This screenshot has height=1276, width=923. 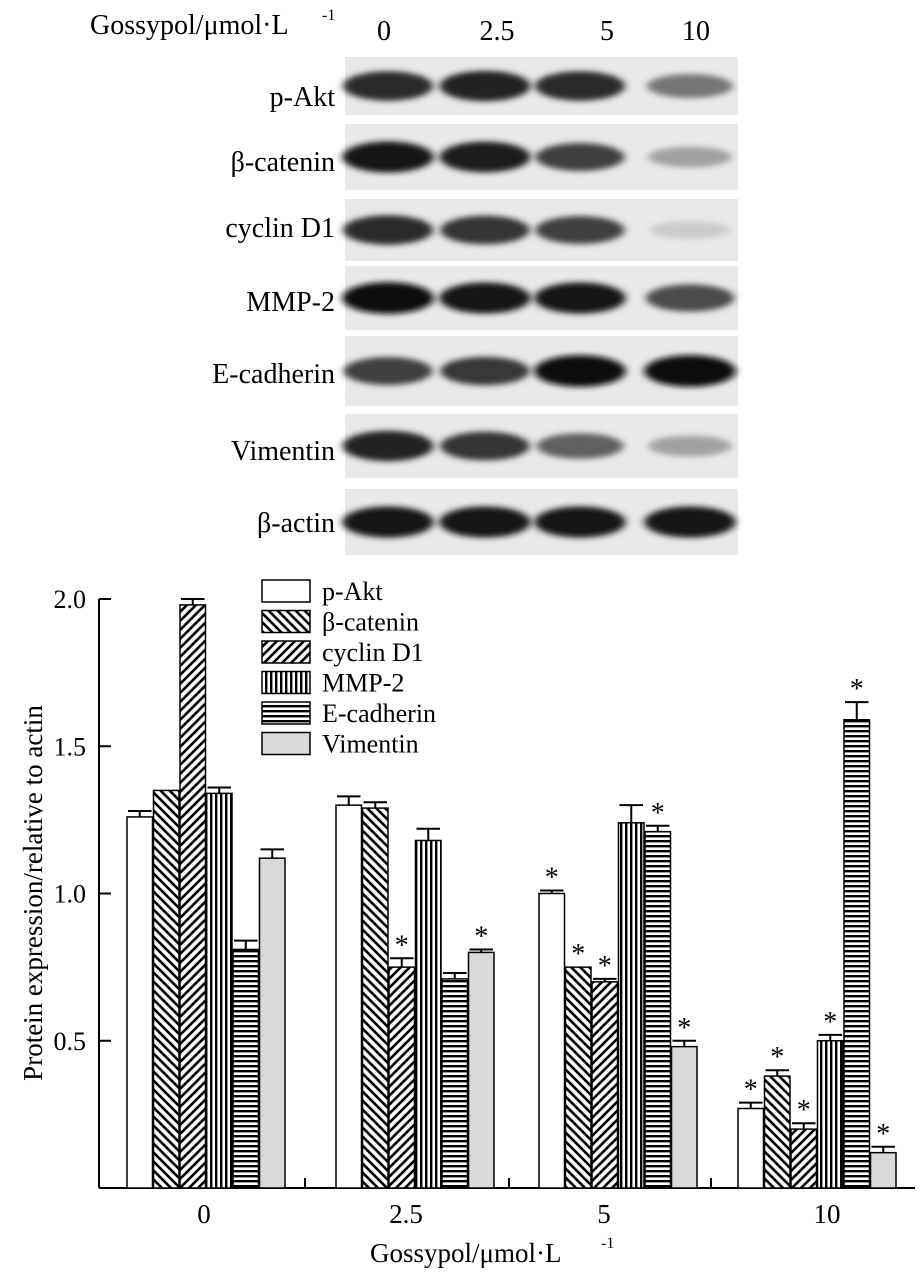 I want to click on x-axis-label-exponent: -1, so click(x=607, y=1243).